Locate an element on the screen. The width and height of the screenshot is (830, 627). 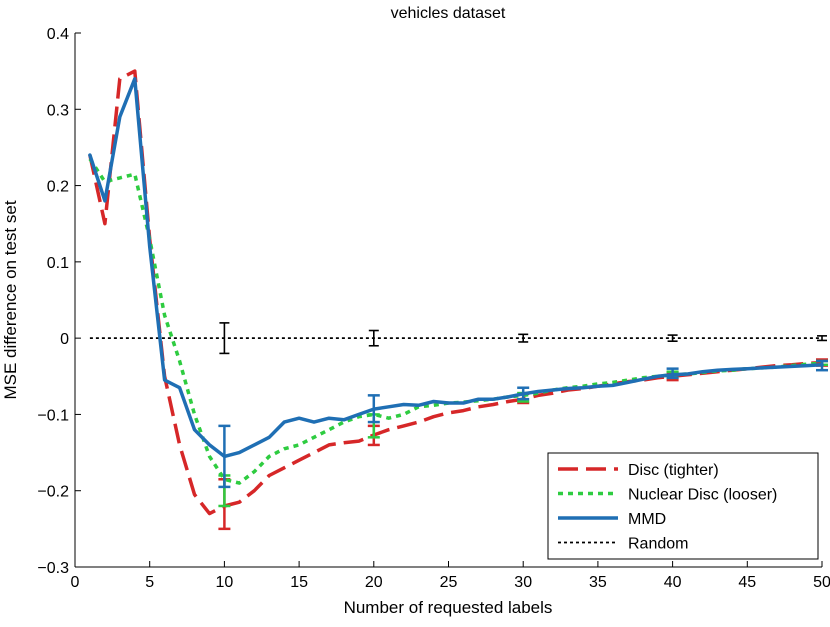
y-axis-title: MSE difference on test set is located at coordinates (10, 299).